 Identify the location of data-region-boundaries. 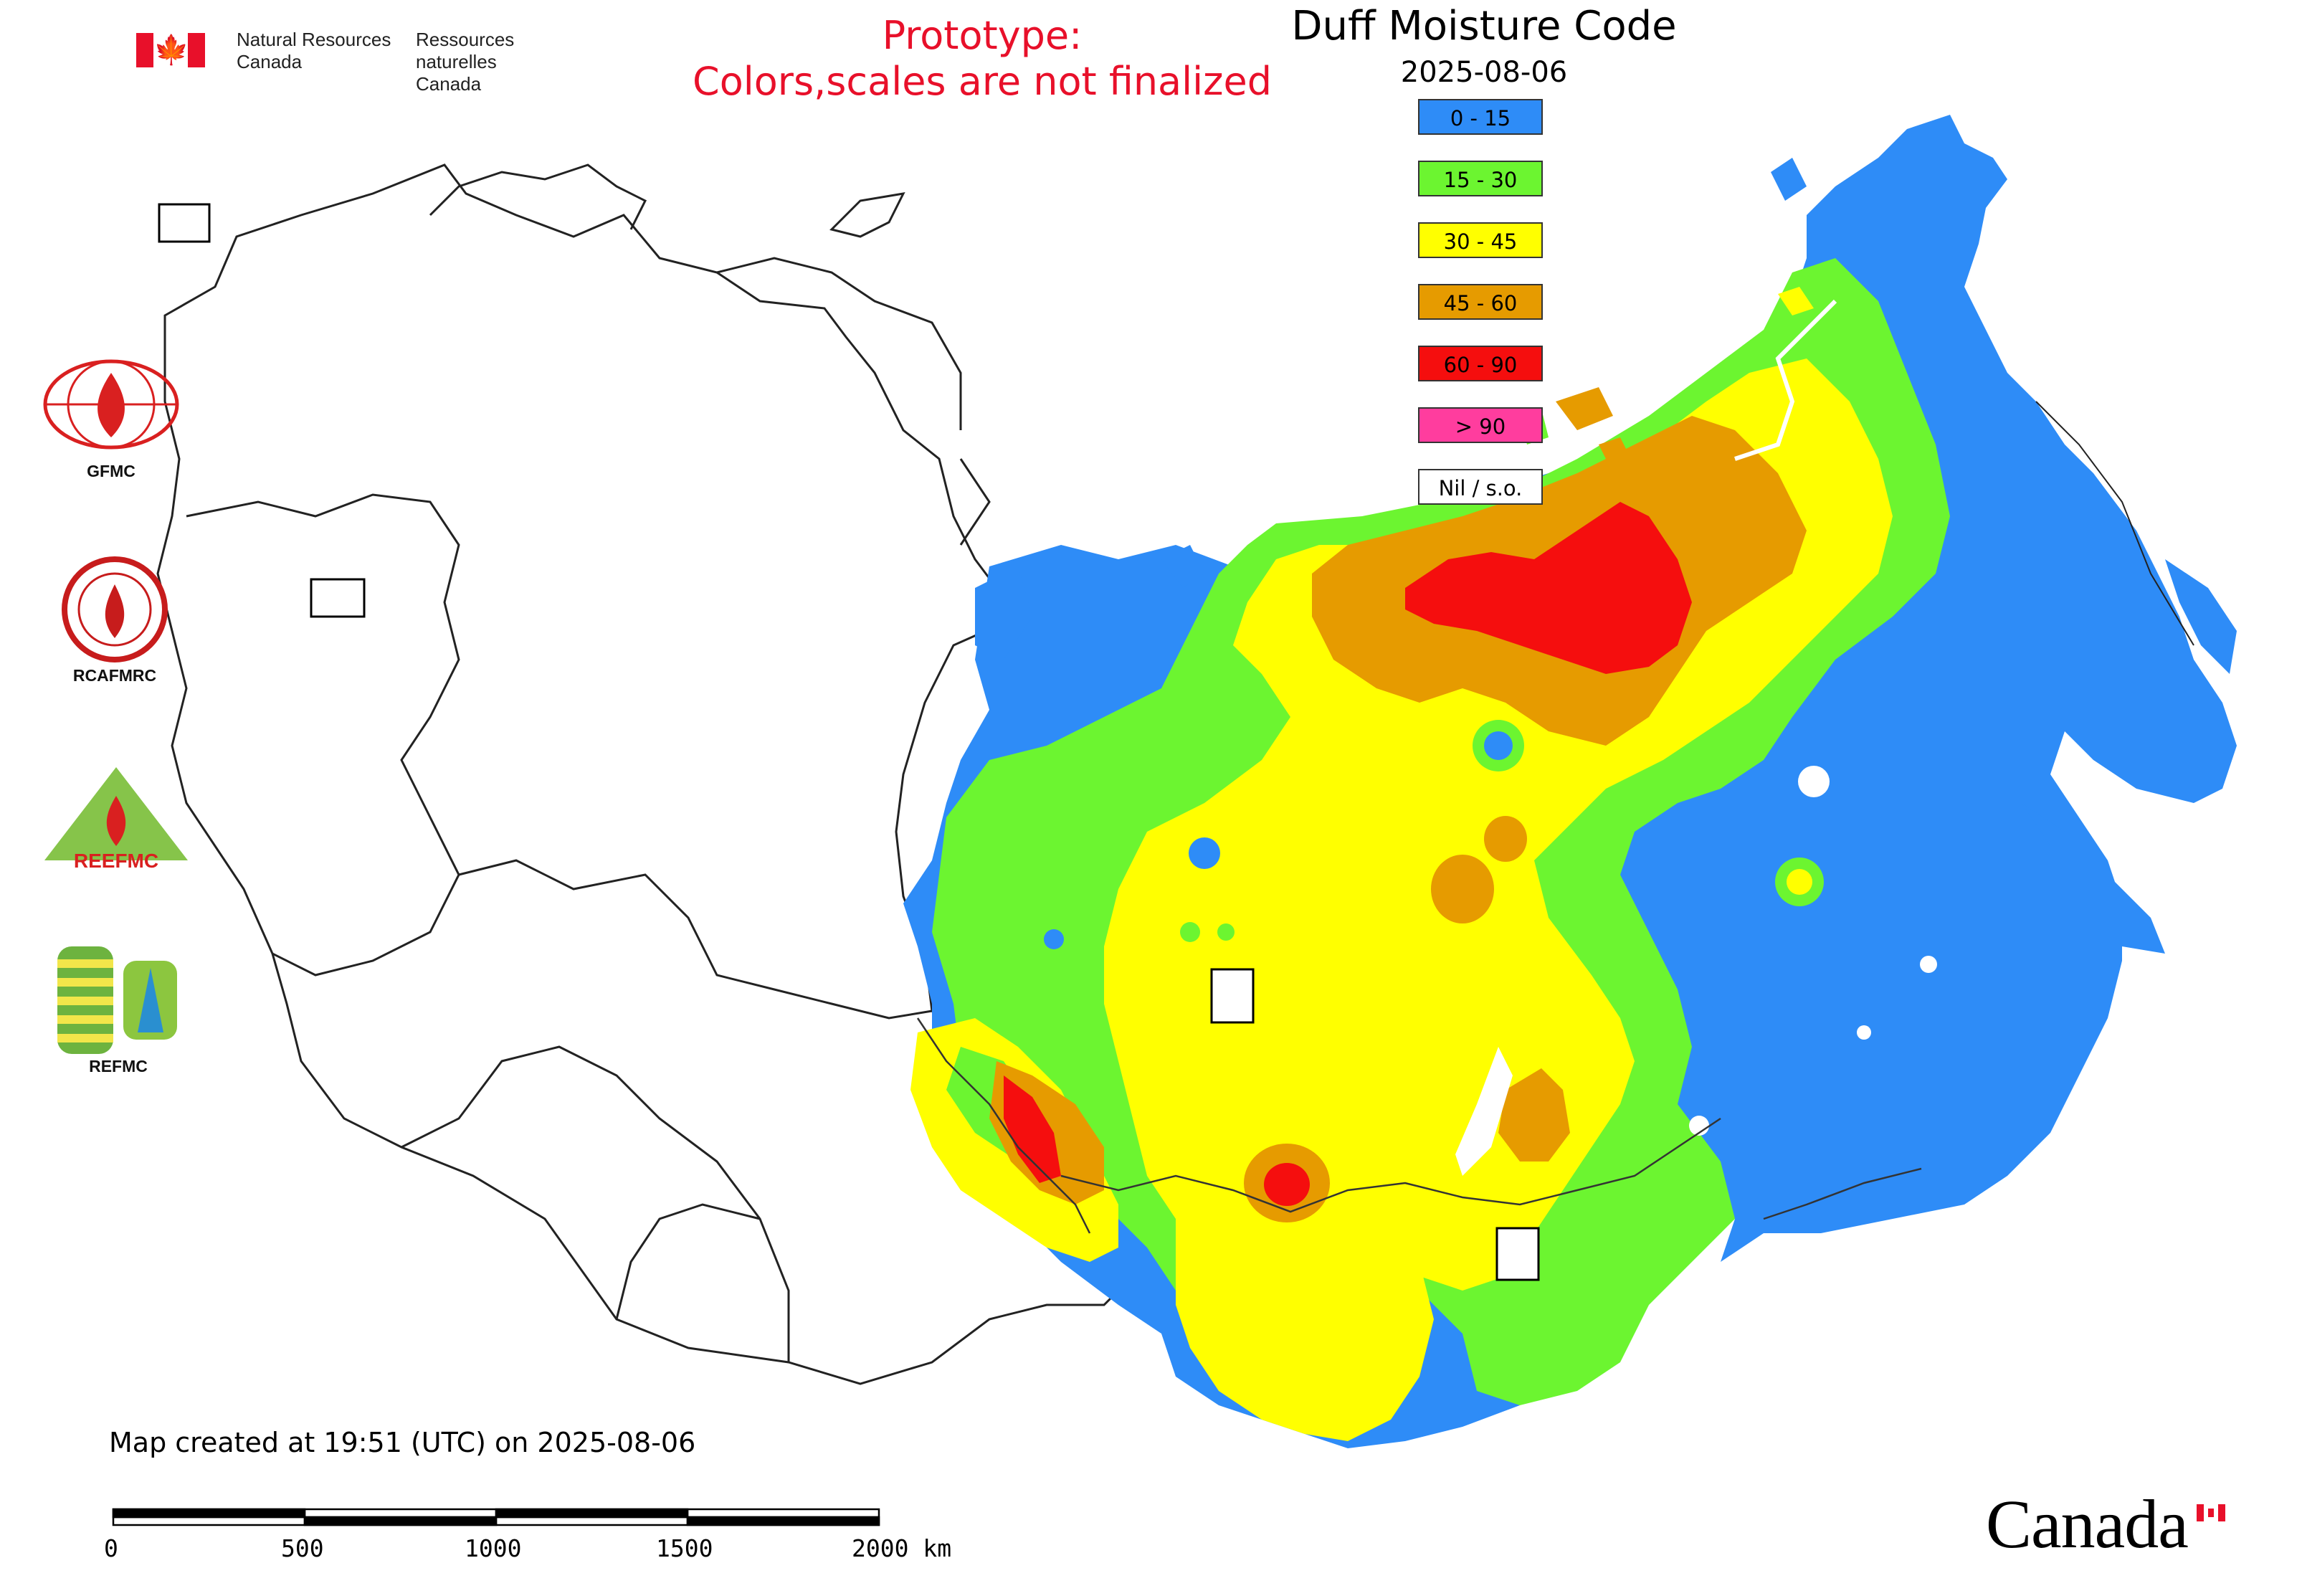
(1419, 1125).